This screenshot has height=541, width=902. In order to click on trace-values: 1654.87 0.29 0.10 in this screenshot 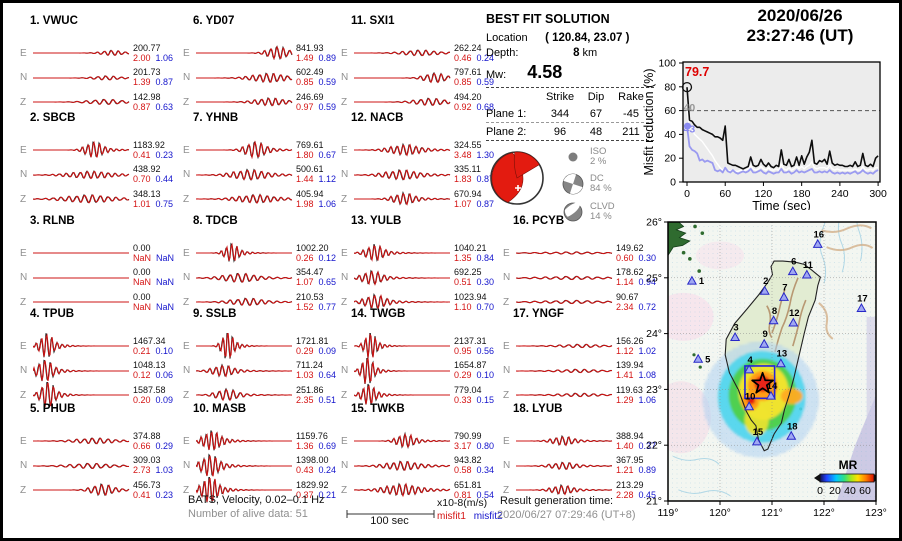, I will do `click(474, 370)`.